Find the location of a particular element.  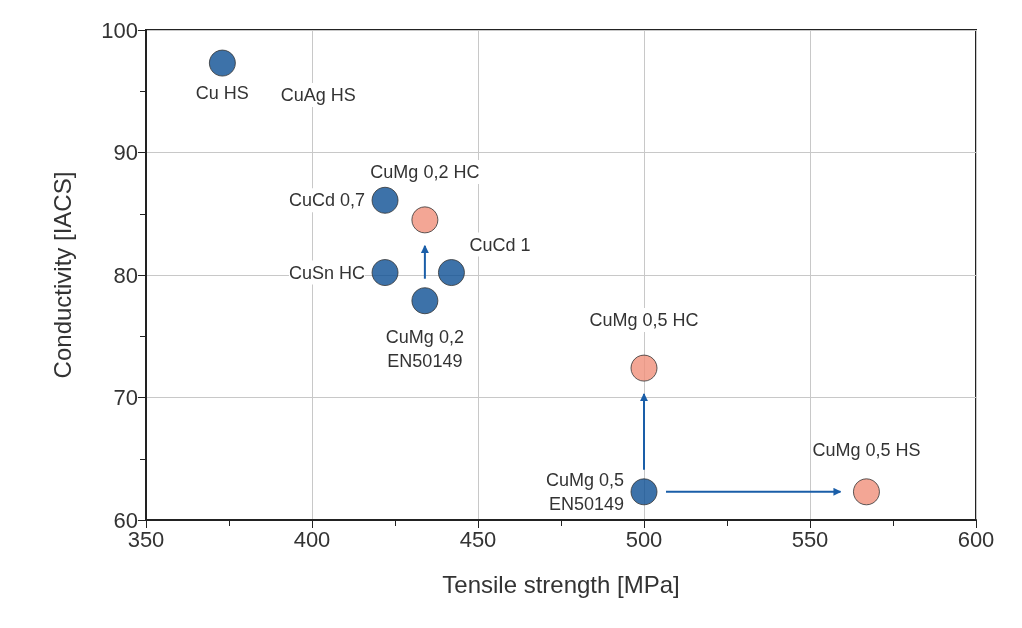

annotation: CuMg 0,2 EN50149 is located at coordinates (424, 348).